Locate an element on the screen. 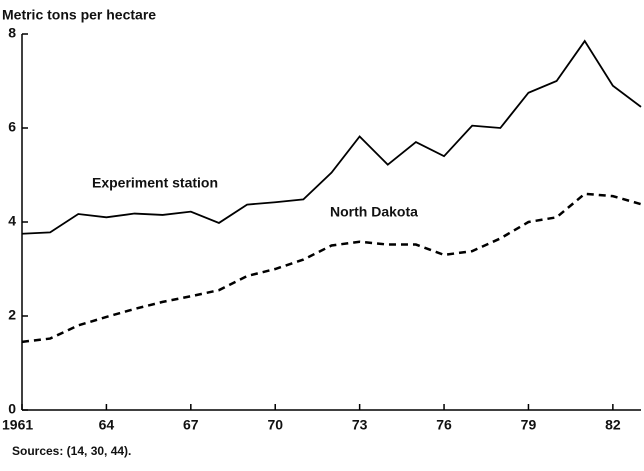 Image resolution: width=644 pixels, height=471 pixels. x-tick-label: 70 is located at coordinates (275, 425).